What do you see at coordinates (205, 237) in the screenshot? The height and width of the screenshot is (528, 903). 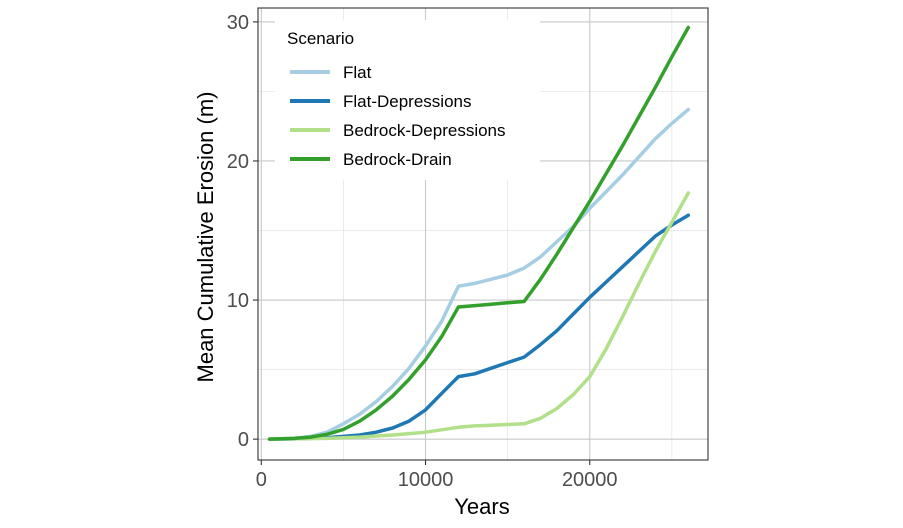 I see `y-axis-title: Mean Cumulative Erosion (m)` at bounding box center [205, 237].